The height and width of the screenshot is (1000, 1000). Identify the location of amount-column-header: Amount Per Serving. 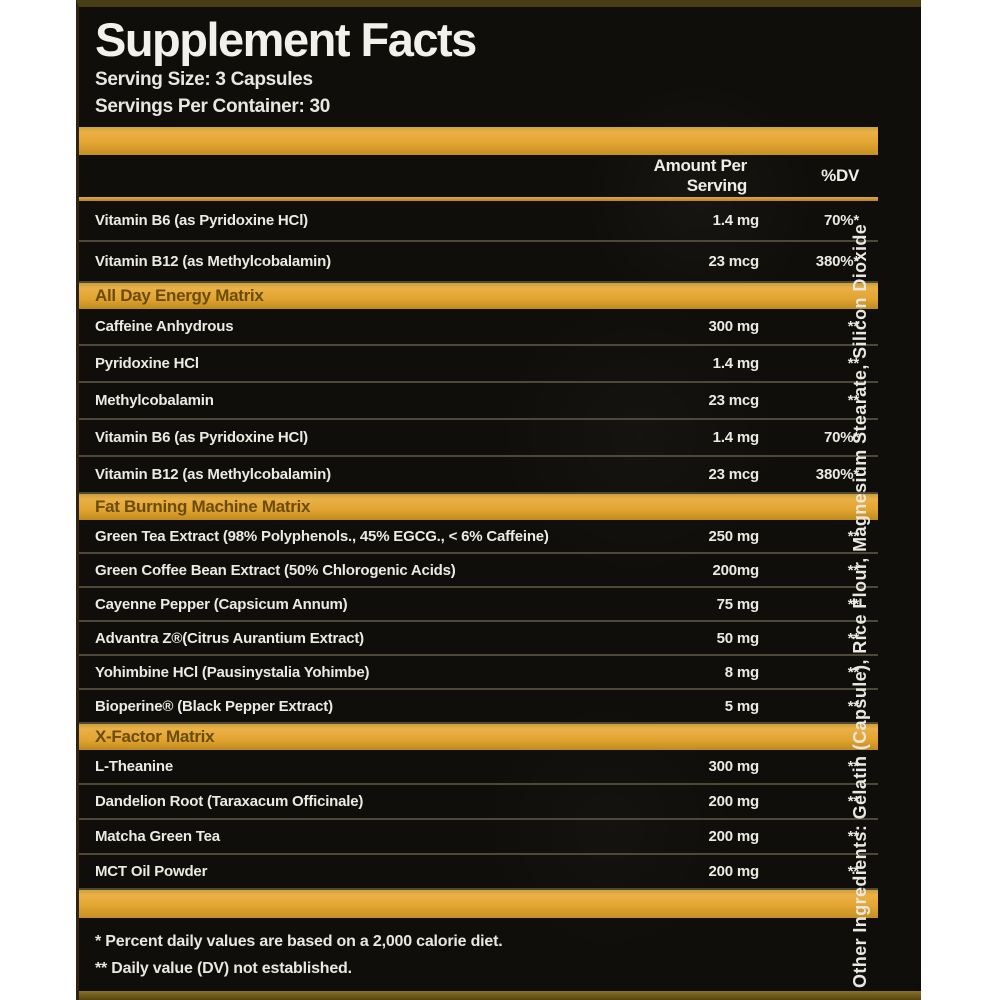
(700, 176).